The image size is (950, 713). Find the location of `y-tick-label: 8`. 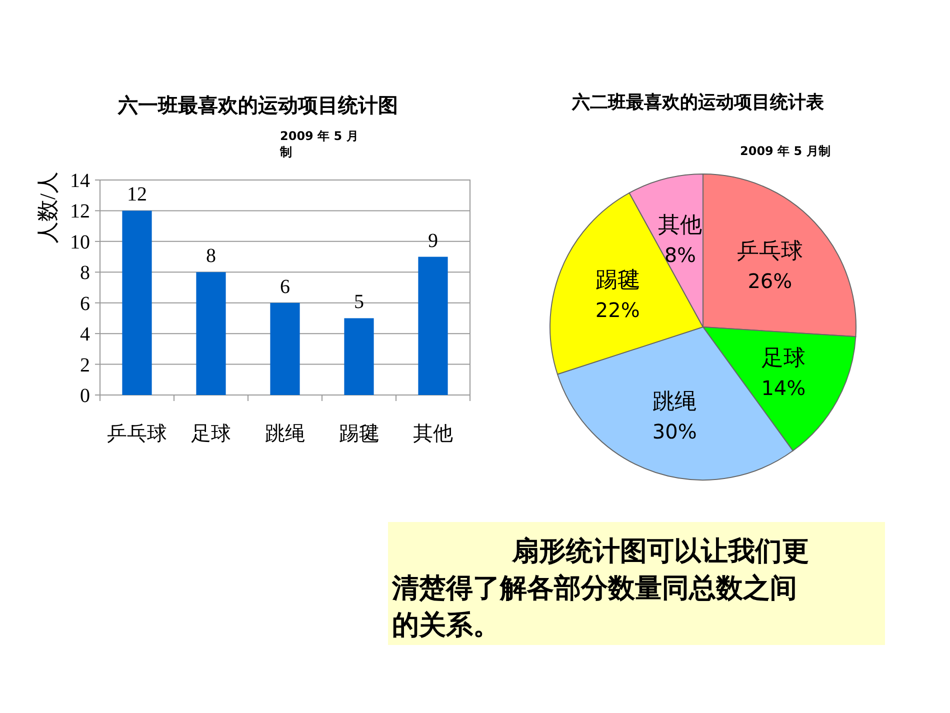

y-tick-label: 8 is located at coordinates (85, 273).